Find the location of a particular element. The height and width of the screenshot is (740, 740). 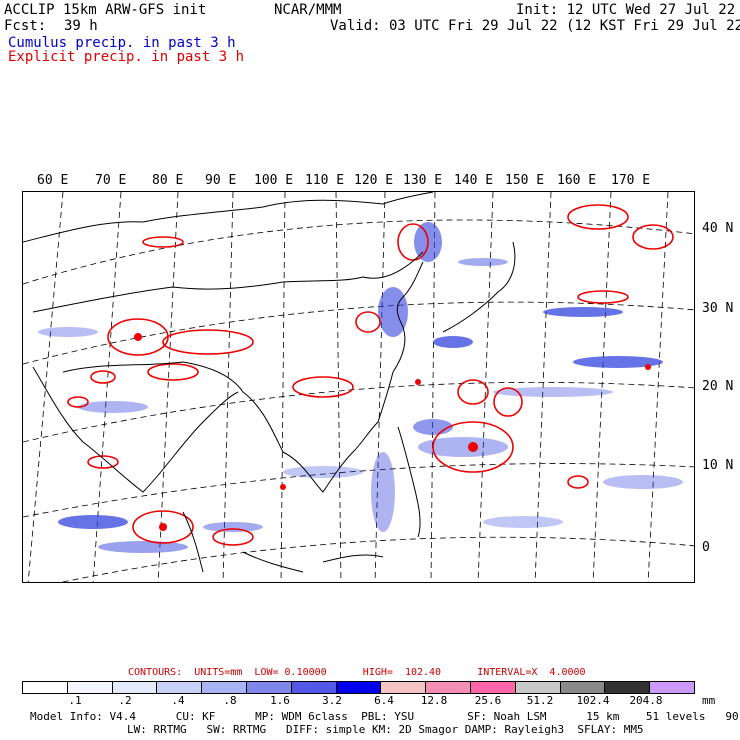

lon-label-90e: 90 E is located at coordinates (221, 180).